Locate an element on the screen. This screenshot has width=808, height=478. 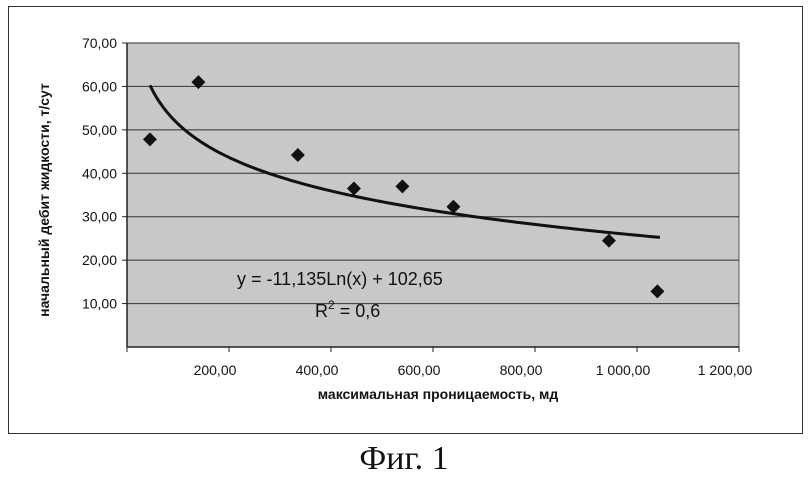
x-tick-label-4: 1 000,00 is located at coordinates (623, 370).